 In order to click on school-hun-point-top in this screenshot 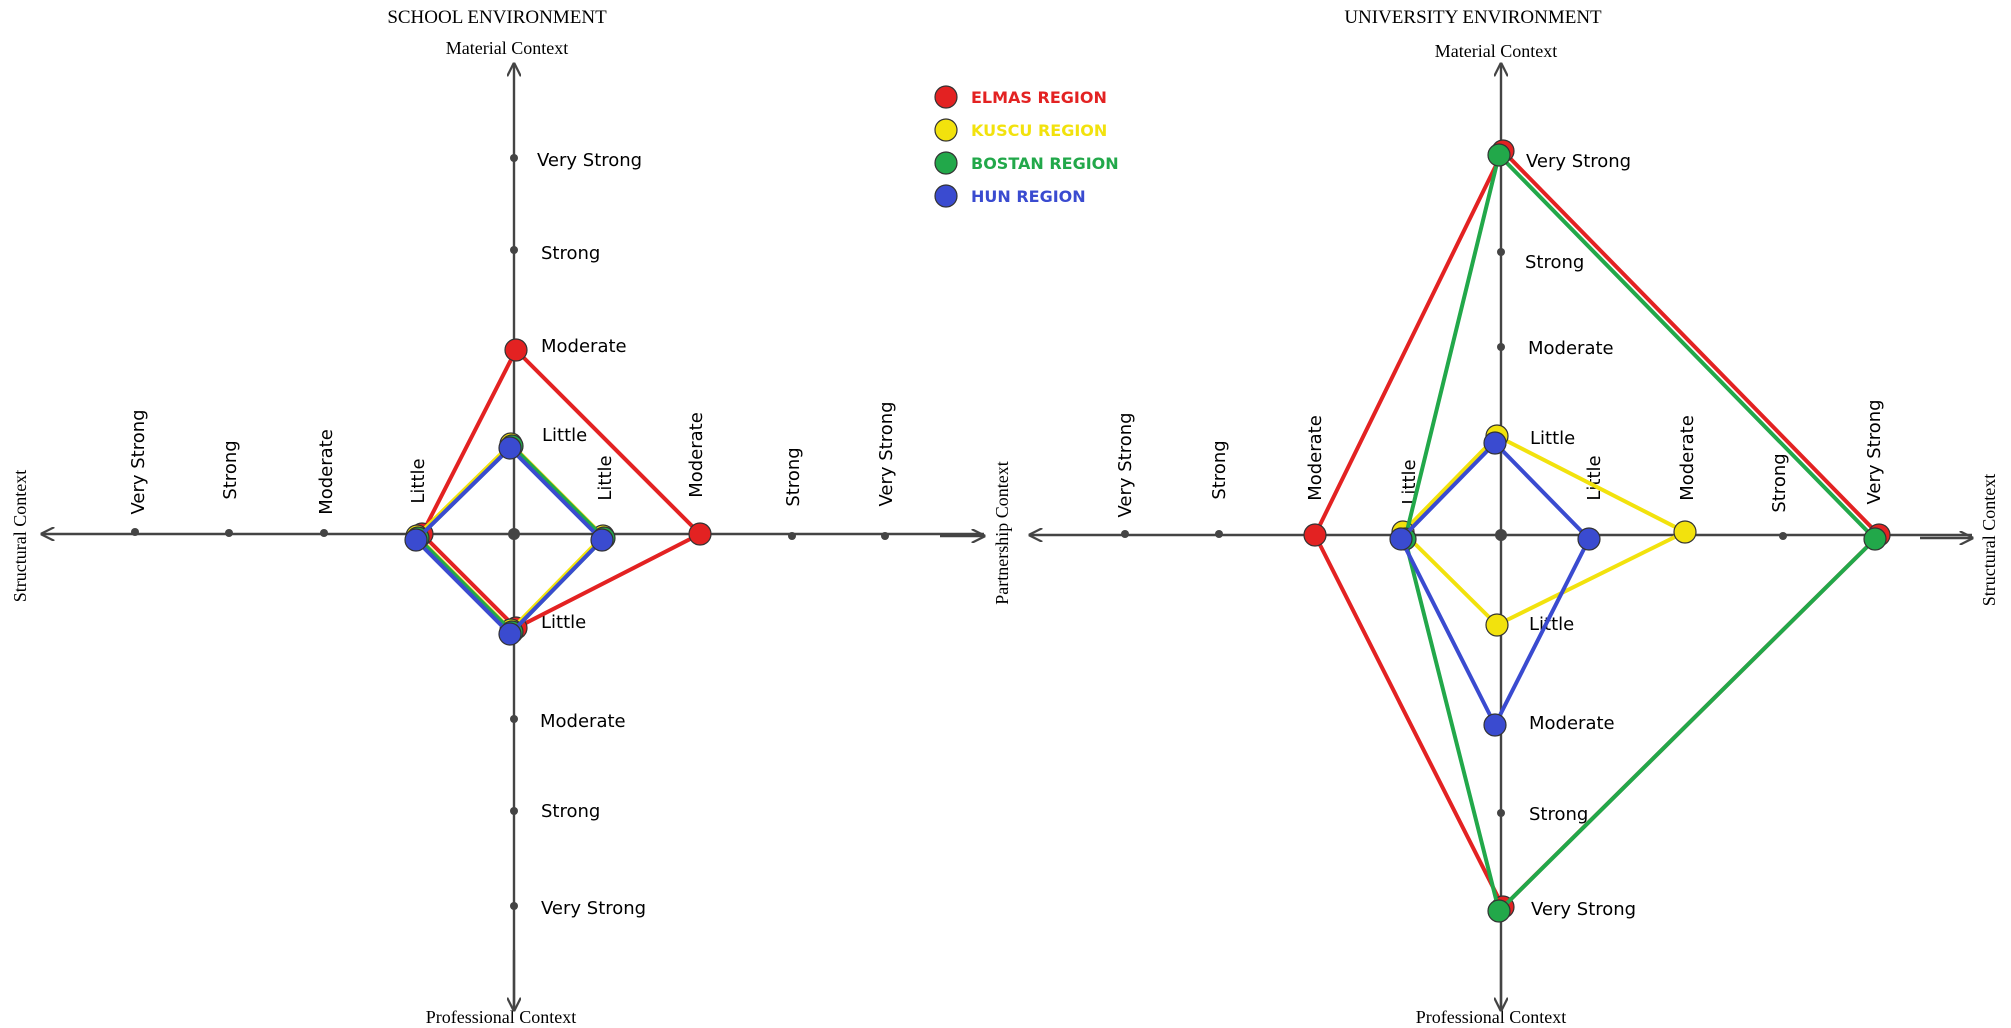, I will do `click(510, 448)`.